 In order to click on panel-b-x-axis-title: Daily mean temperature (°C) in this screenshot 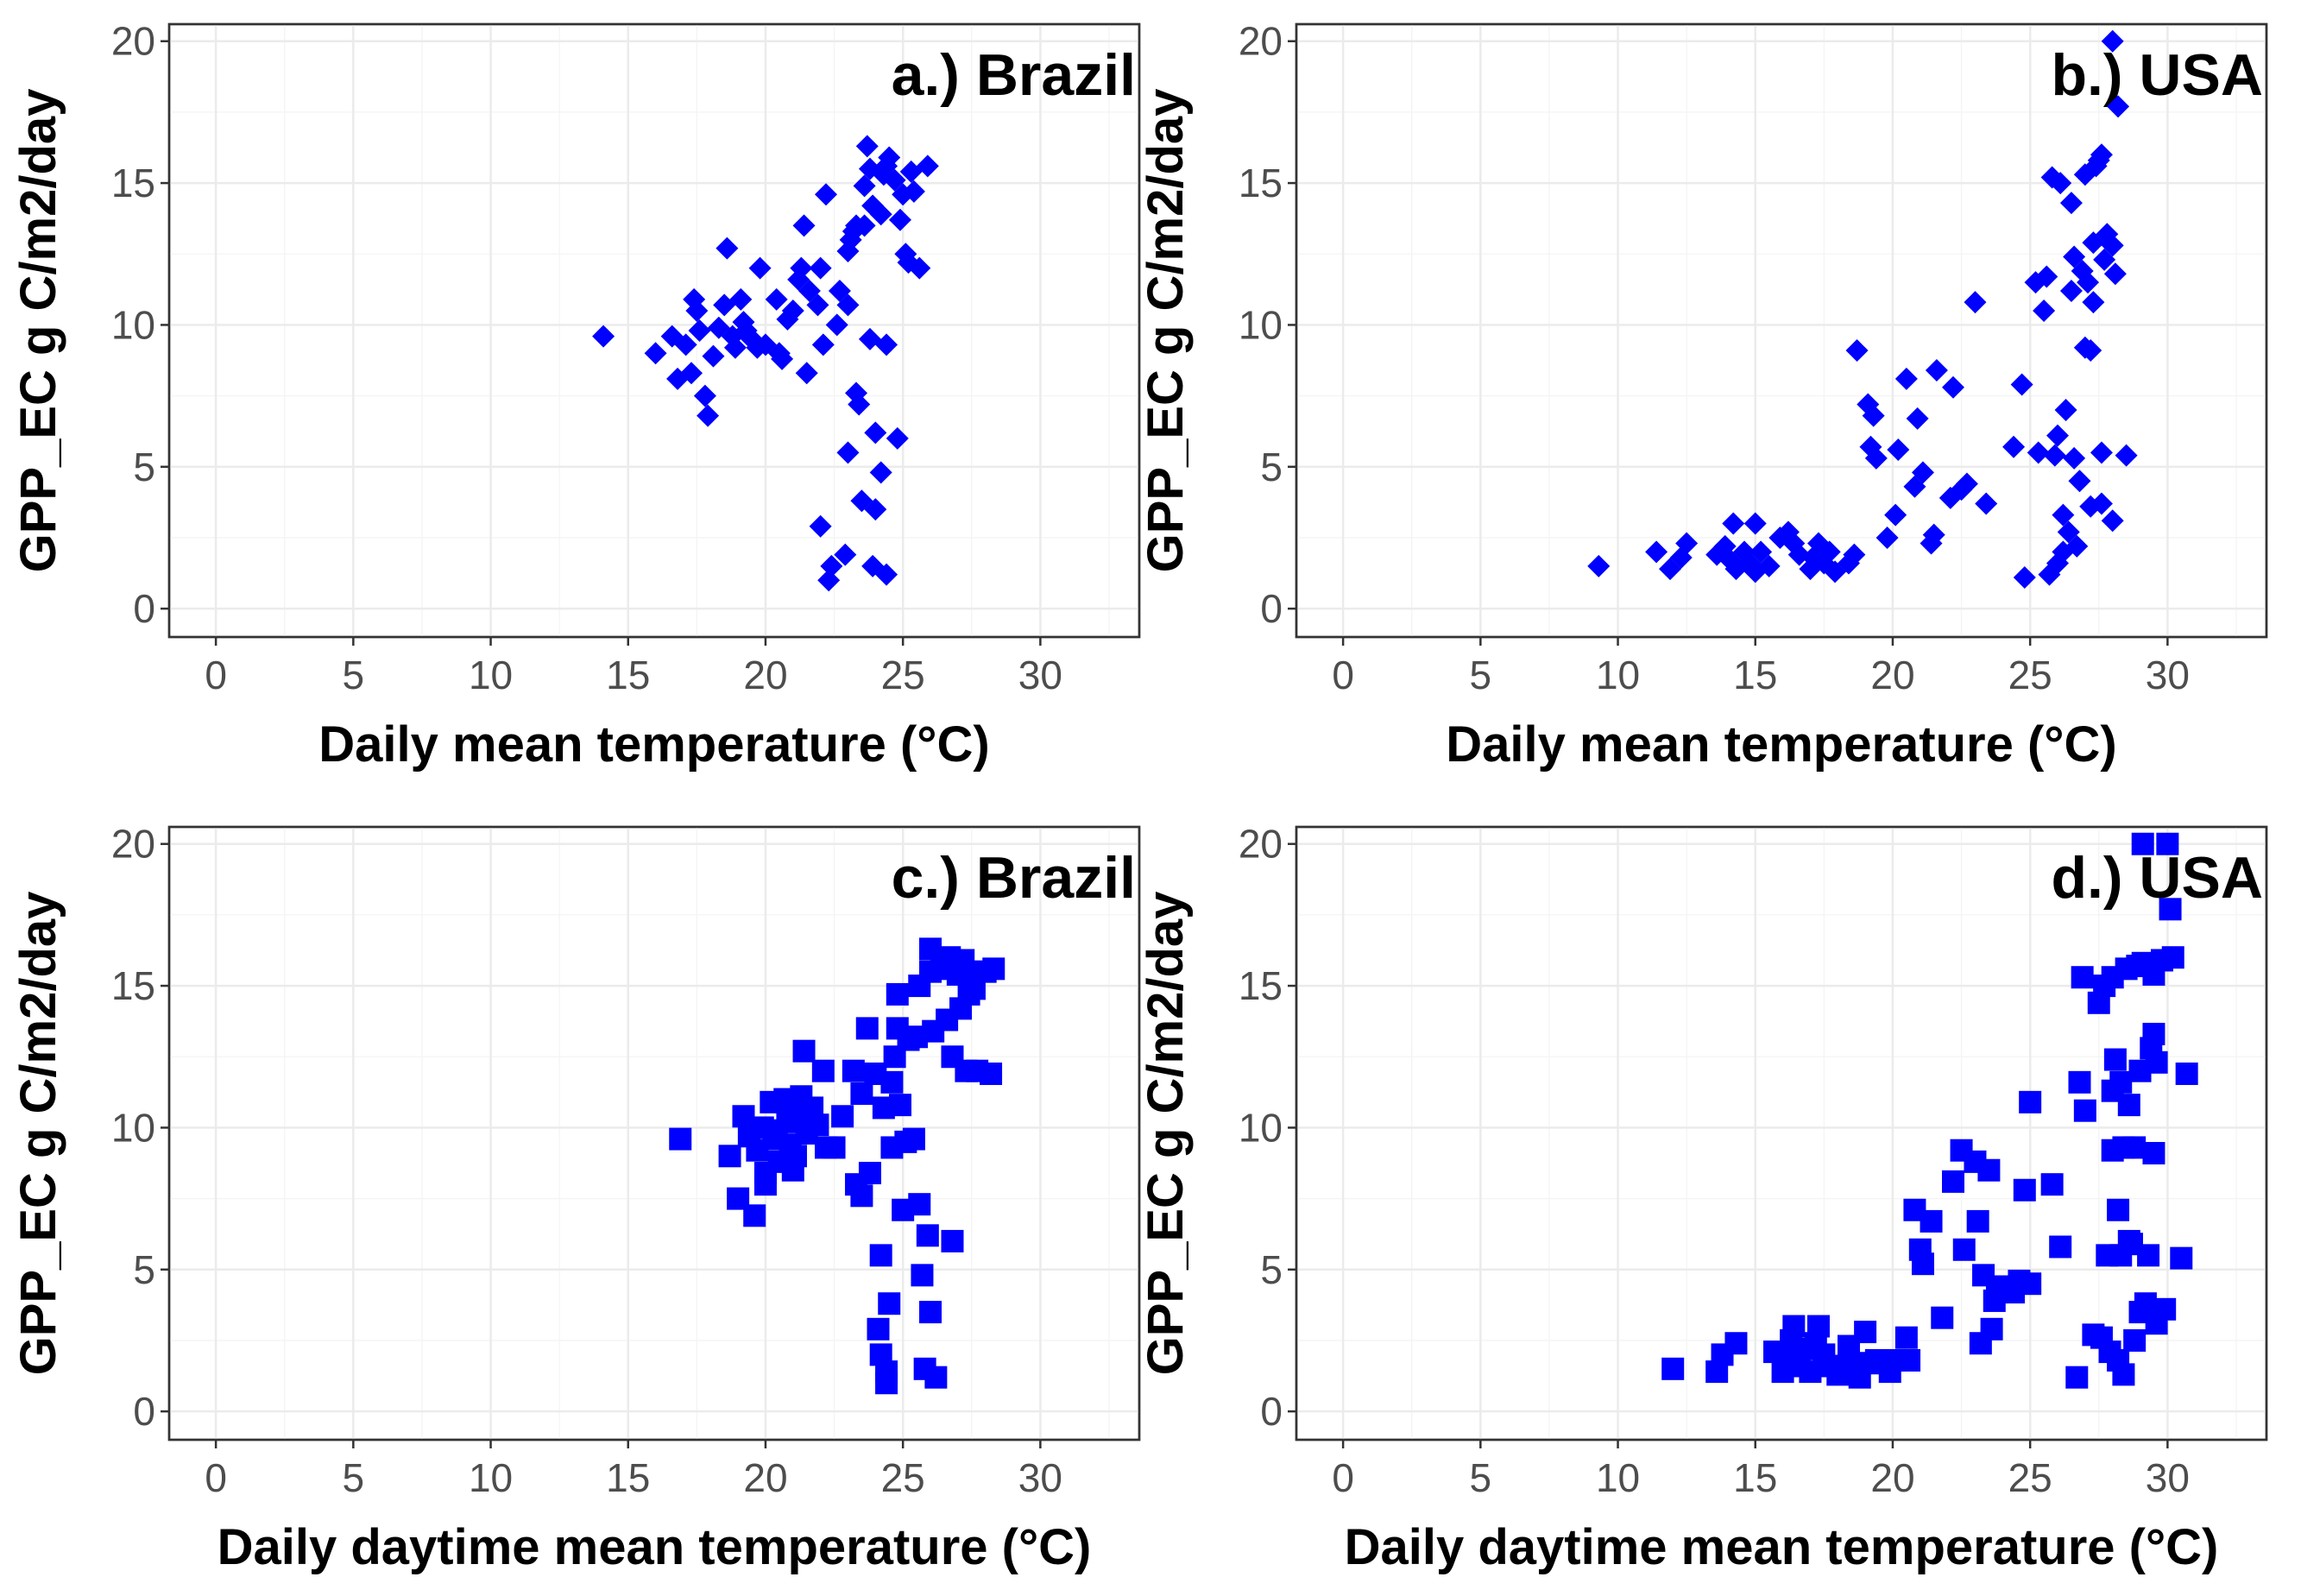, I will do `click(1781, 744)`.